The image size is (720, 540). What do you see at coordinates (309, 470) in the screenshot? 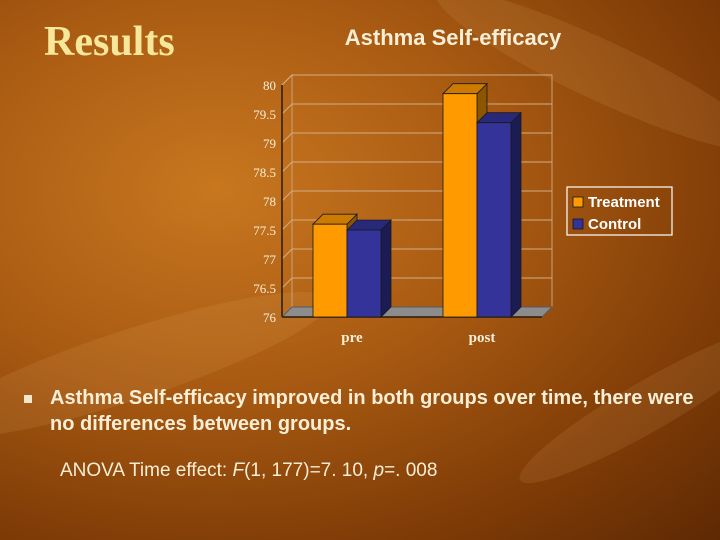
I see `f-value: (1, 177)=7. 10,` at bounding box center [309, 470].